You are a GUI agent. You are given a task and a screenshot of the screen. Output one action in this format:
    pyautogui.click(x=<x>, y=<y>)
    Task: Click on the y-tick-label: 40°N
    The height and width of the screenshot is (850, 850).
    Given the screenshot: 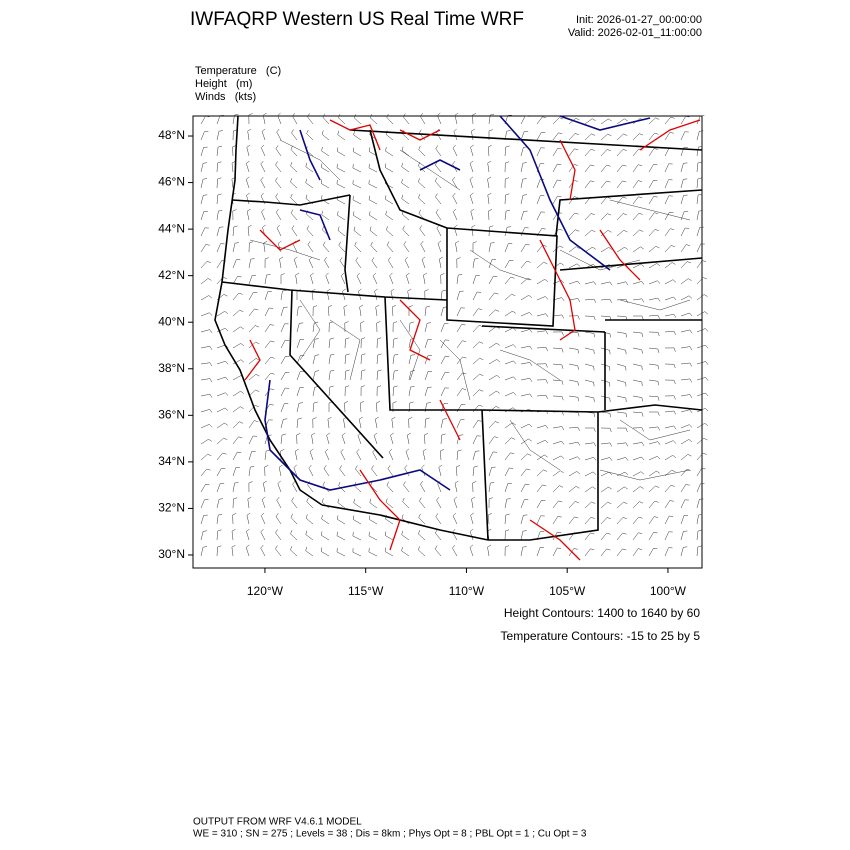 What is the action you would take?
    pyautogui.click(x=171, y=321)
    